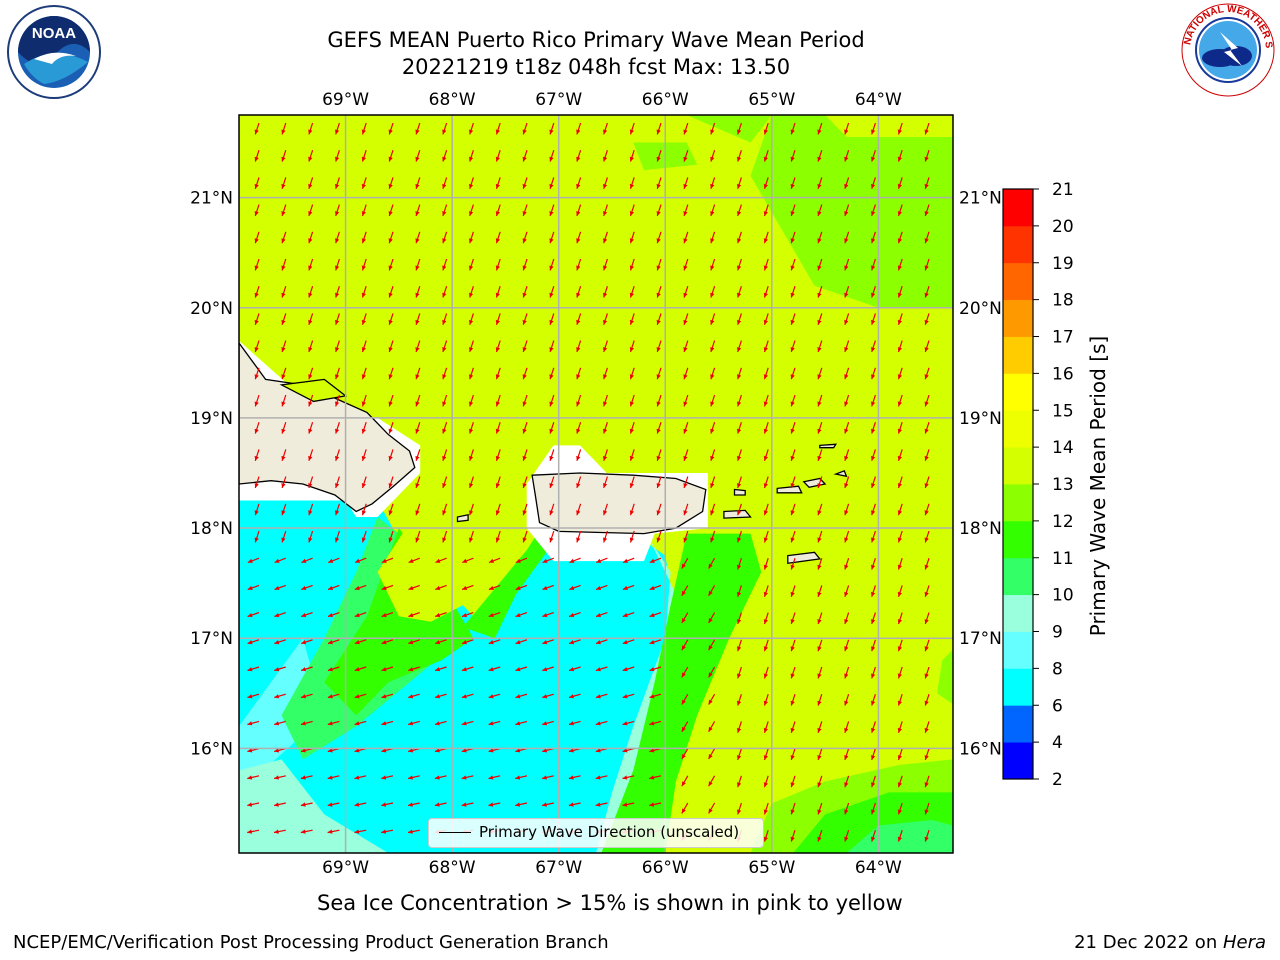 This screenshot has width=1280, height=960. Describe the element at coordinates (596, 67) in the screenshot. I see `map-subtitle: 20221219 t18z 048h fcst Max: 13.50` at that location.